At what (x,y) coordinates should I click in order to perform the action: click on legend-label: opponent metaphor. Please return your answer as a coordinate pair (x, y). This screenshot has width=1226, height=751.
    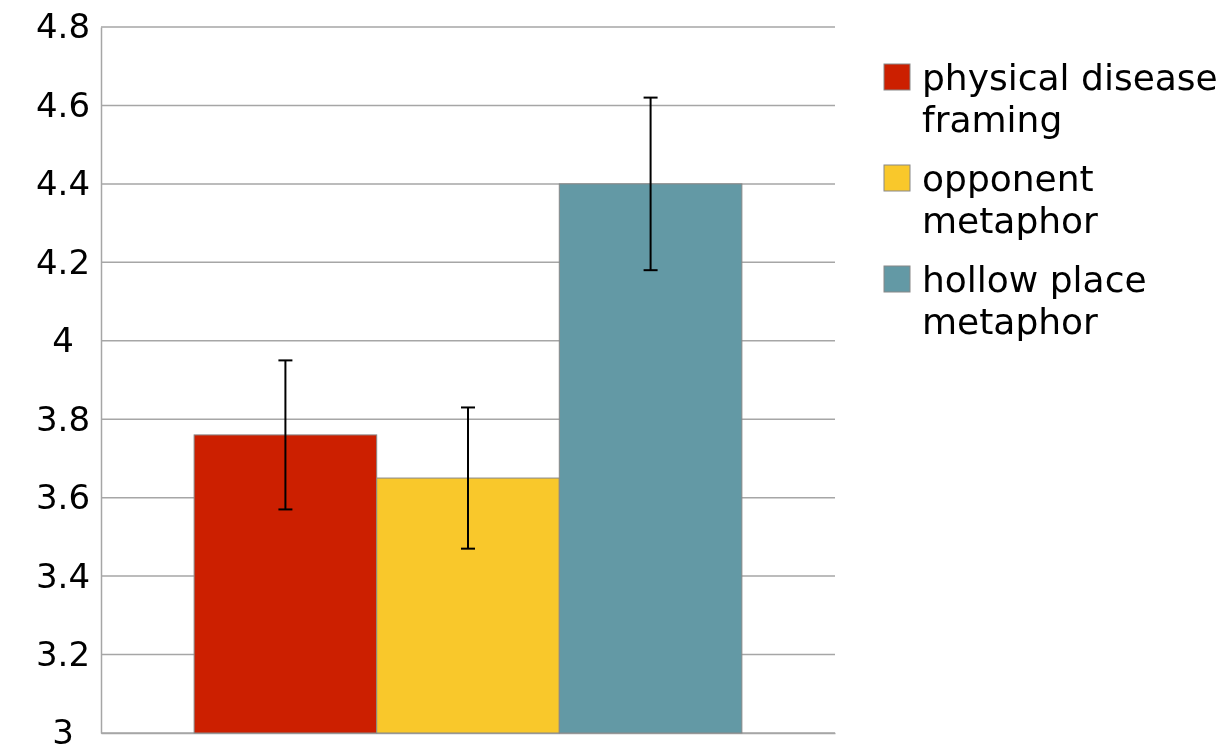
    Looking at the image, I should click on (1010, 199).